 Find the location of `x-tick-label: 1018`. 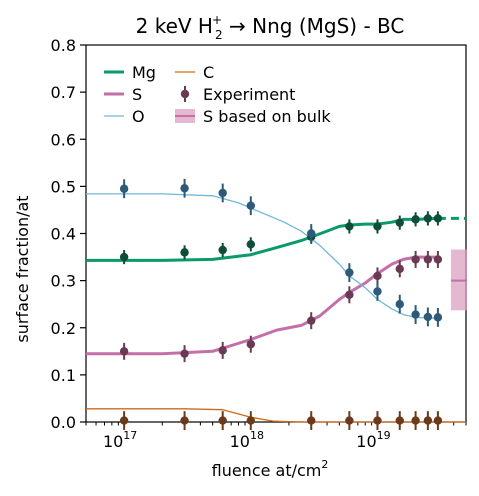

x-tick-label: 1018 is located at coordinates (247, 440).